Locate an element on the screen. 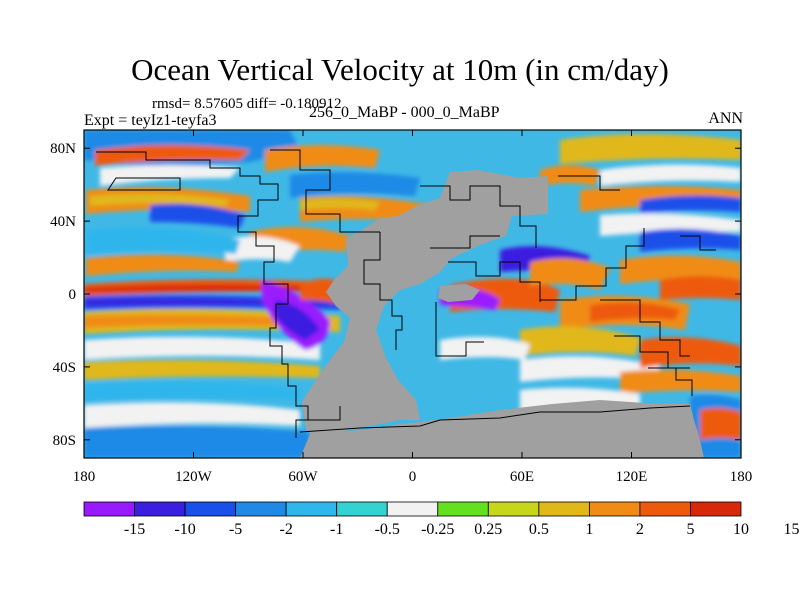 This screenshot has width=800, height=600. x-tick-label: 60W is located at coordinates (303, 477).